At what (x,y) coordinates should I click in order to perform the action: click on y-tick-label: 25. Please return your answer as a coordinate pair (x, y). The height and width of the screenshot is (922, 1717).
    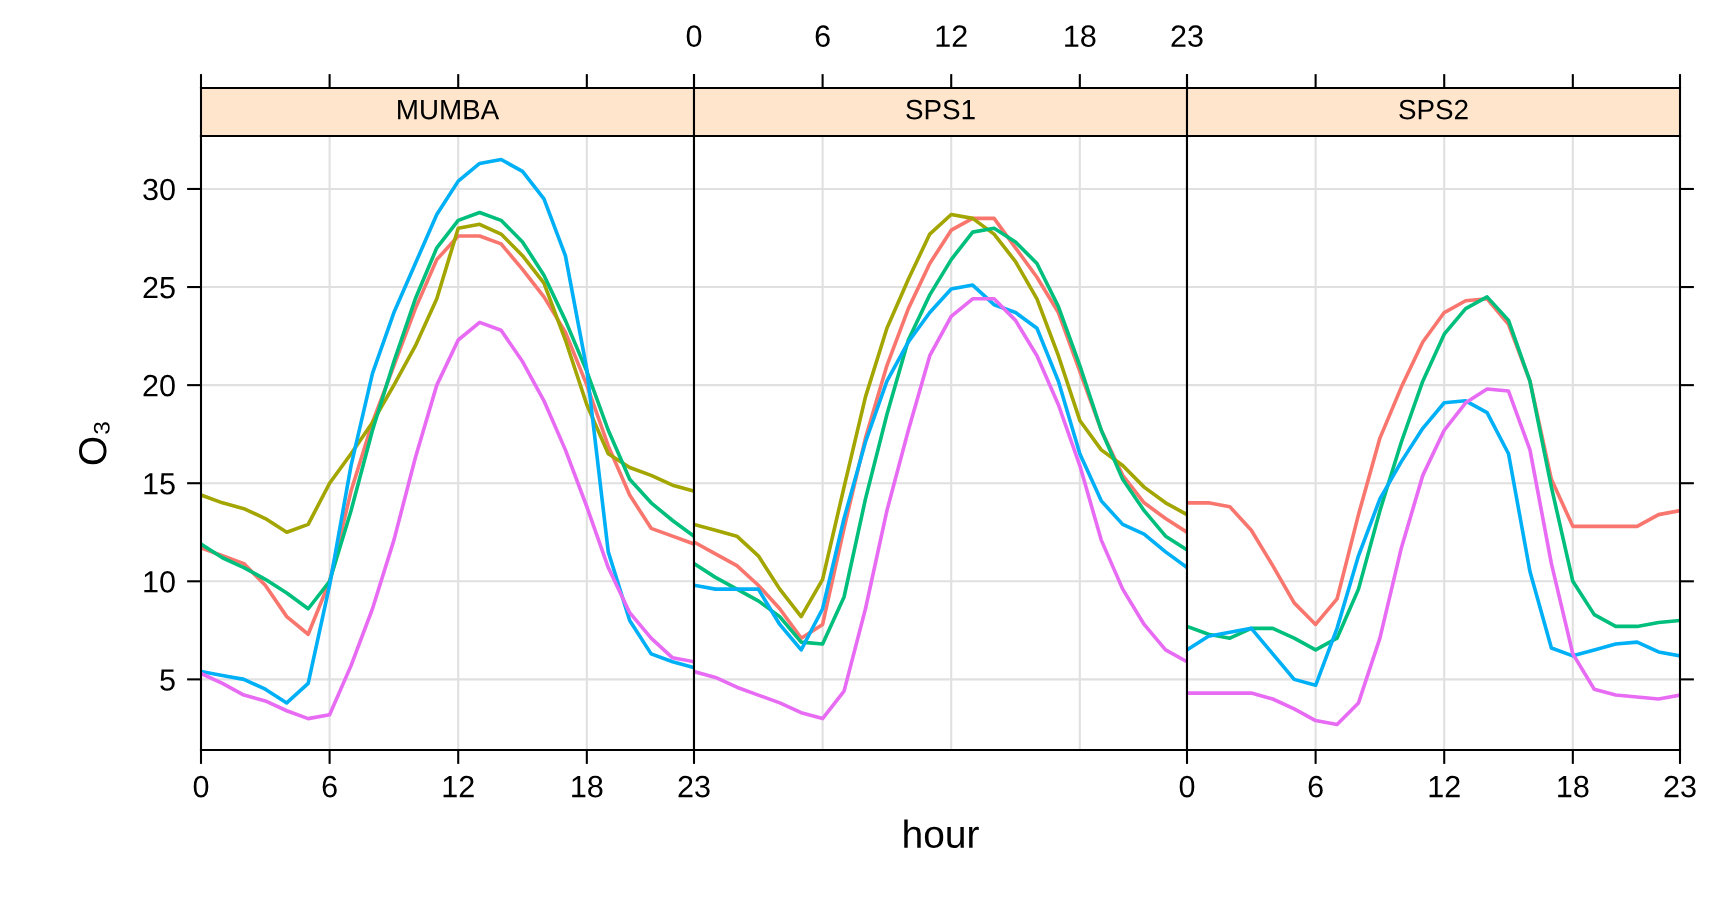
    Looking at the image, I should click on (159, 287).